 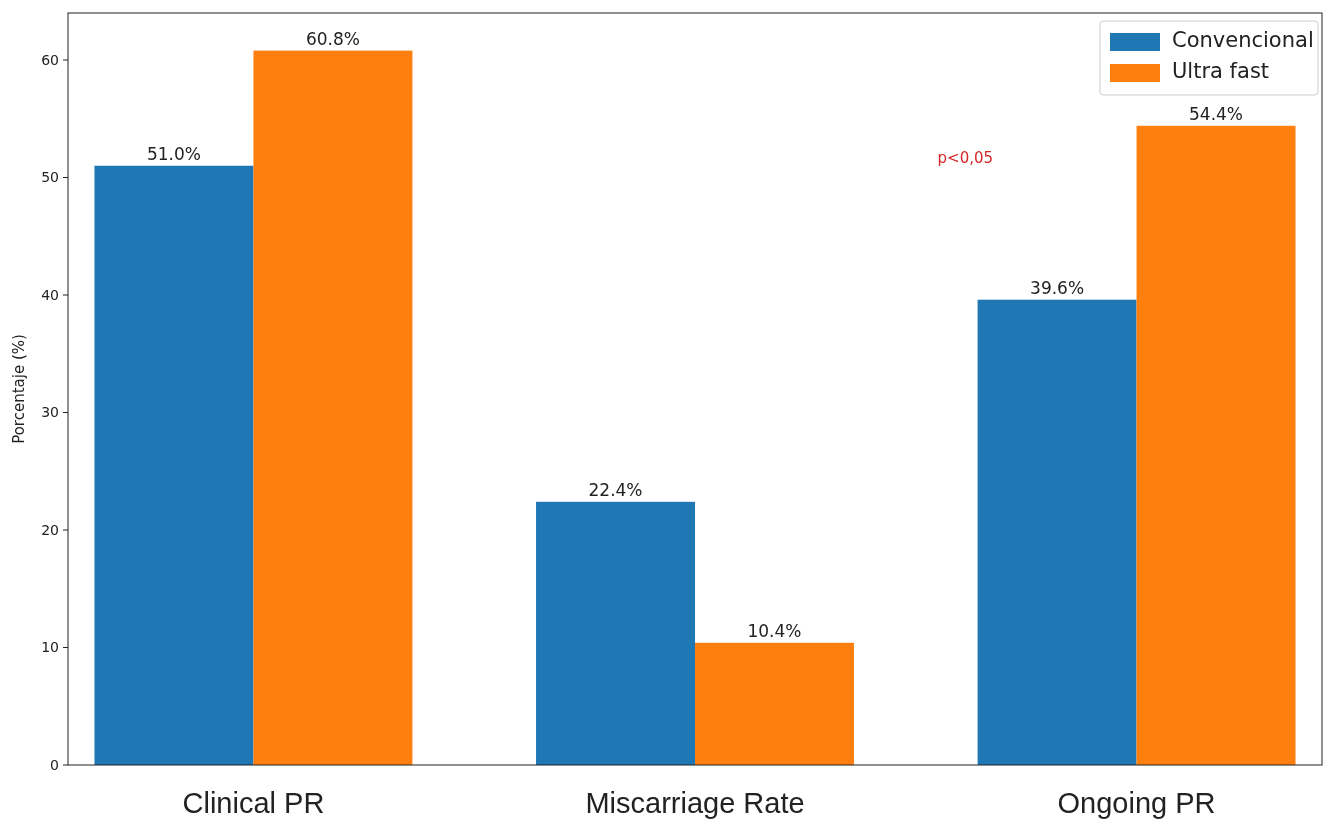 I want to click on y-tick-label: 0, so click(x=54, y=764).